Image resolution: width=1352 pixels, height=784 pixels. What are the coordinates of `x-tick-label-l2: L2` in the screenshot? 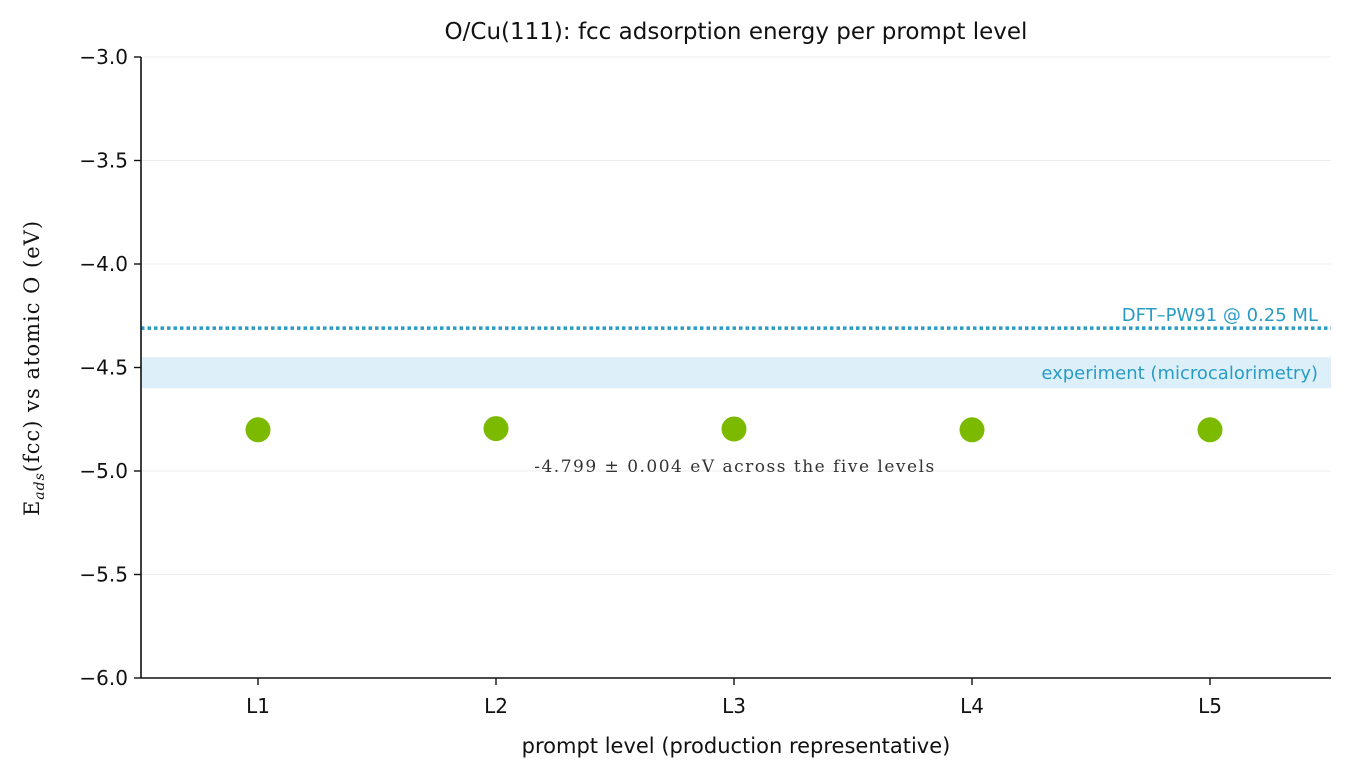 It's located at (496, 706).